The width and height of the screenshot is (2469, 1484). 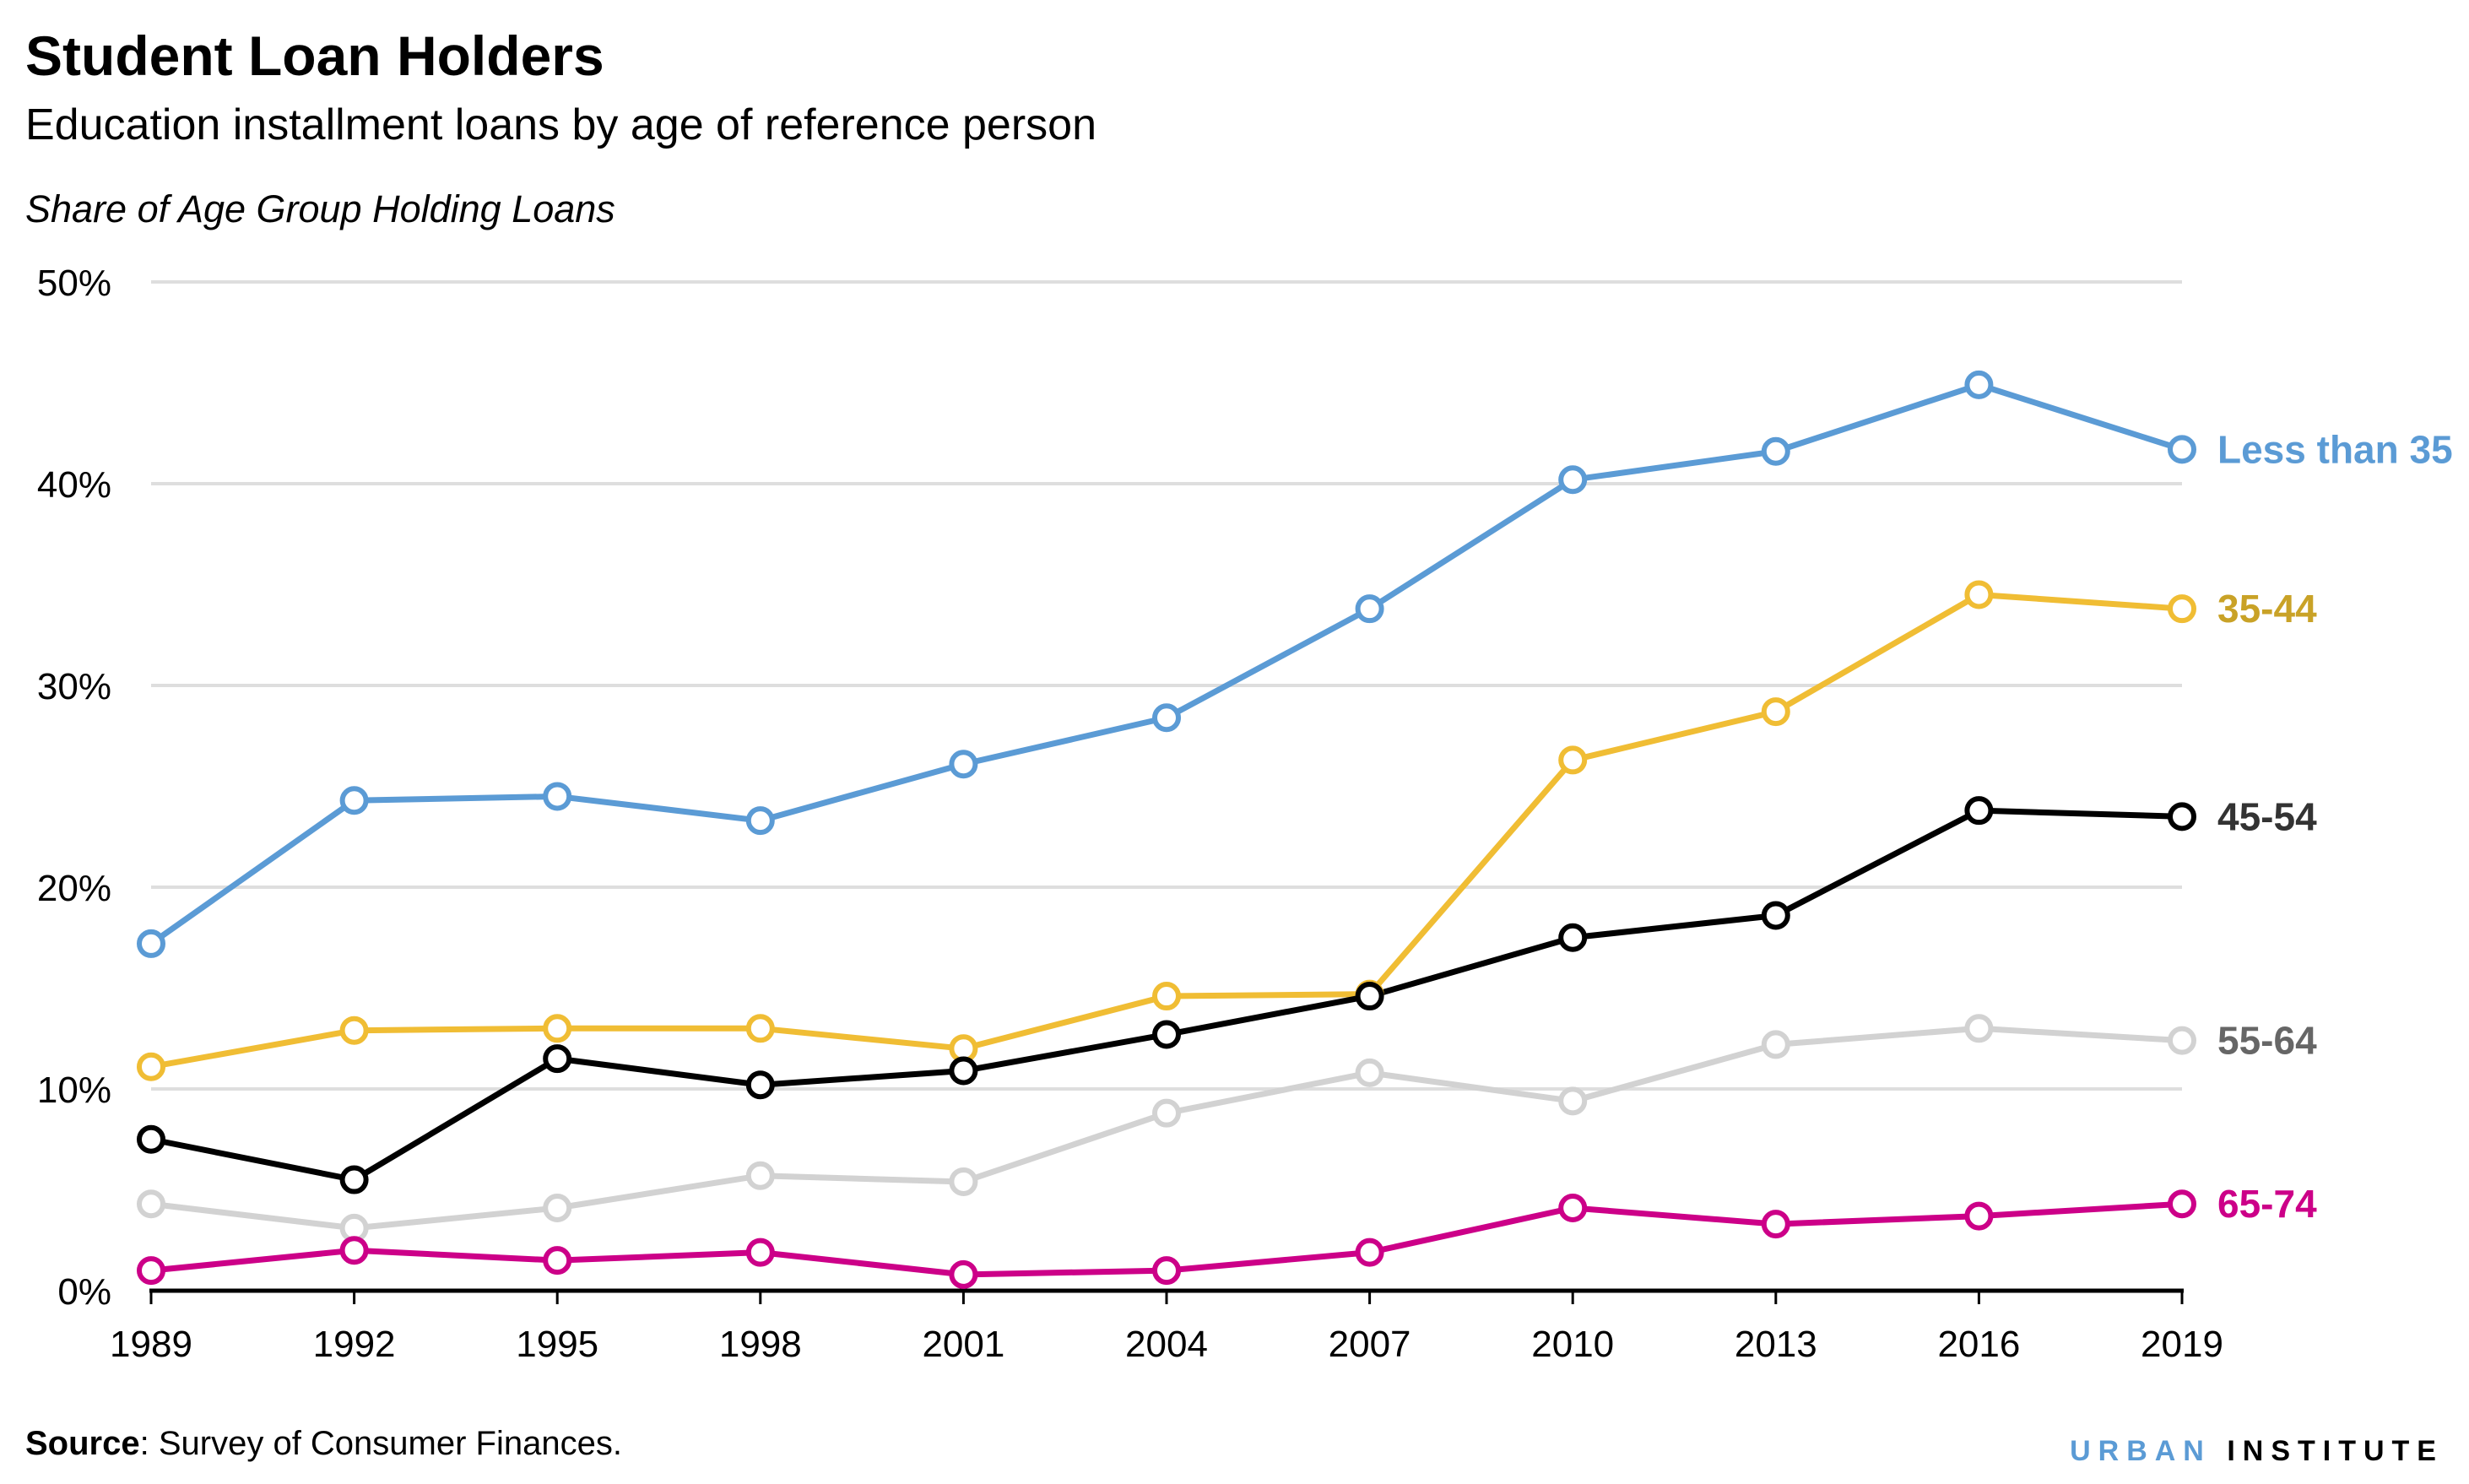 I want to click on x-tick-label: 2019, so click(x=2182, y=1344).